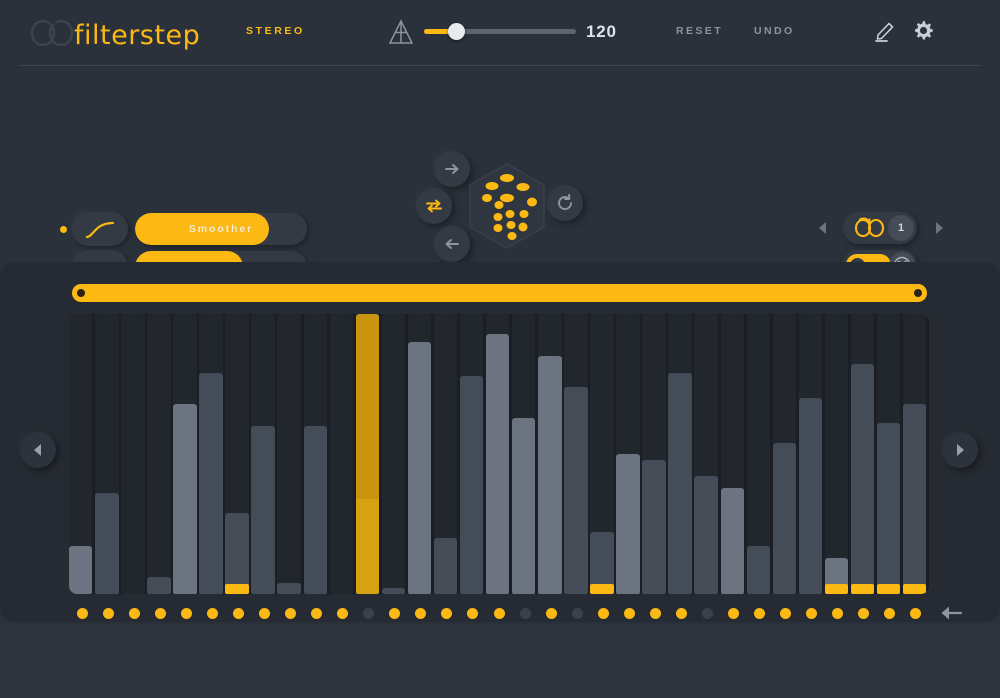 The width and height of the screenshot is (1000, 698). What do you see at coordinates (880, 228) in the screenshot?
I see `loop-mode-control: 1` at bounding box center [880, 228].